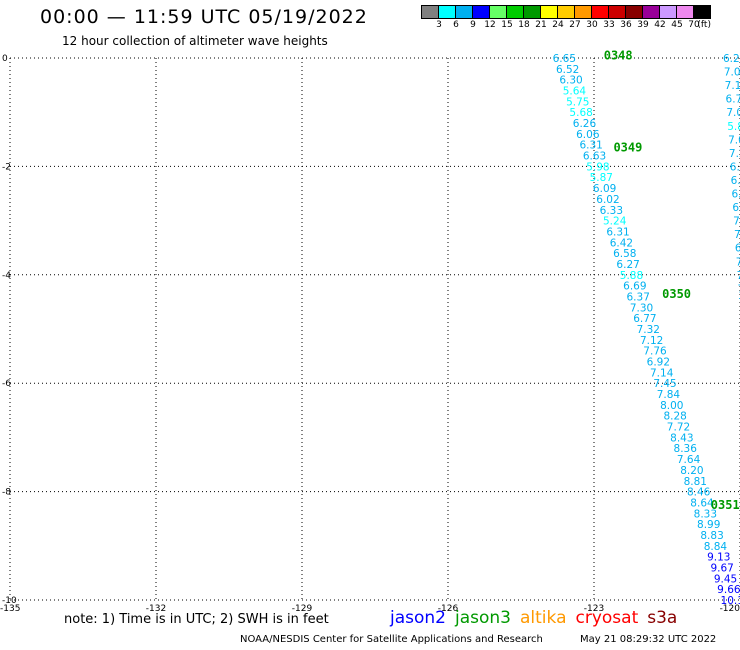 This screenshot has height=650, width=740. Describe the element at coordinates (651, 341) in the screenshot. I see `wave-height-value: 7.12` at that location.